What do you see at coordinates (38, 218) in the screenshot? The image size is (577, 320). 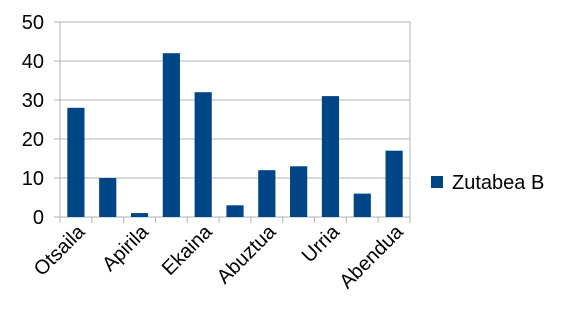 I see `y-tick-label: 0` at bounding box center [38, 218].